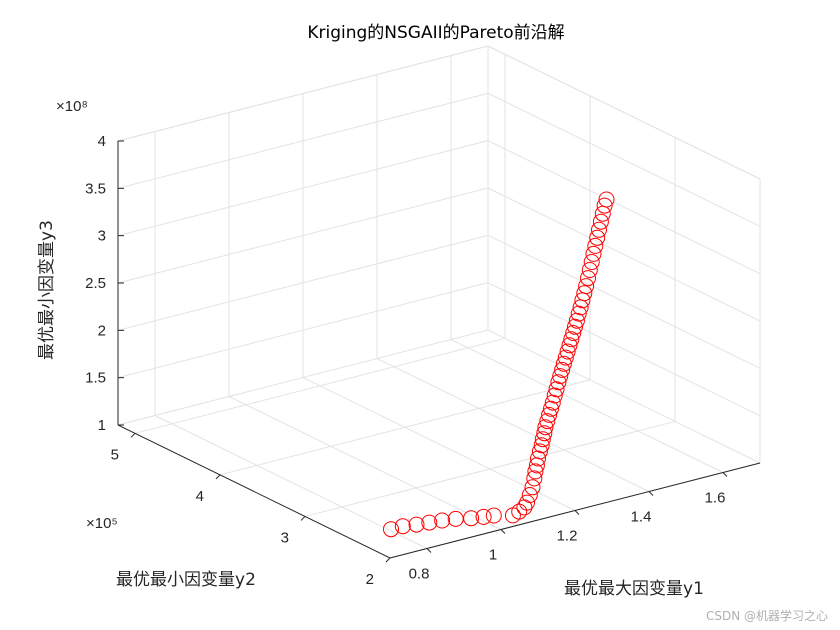 This screenshot has width=840, height=630. I want to click on y-tick-label: 3, so click(285, 537).